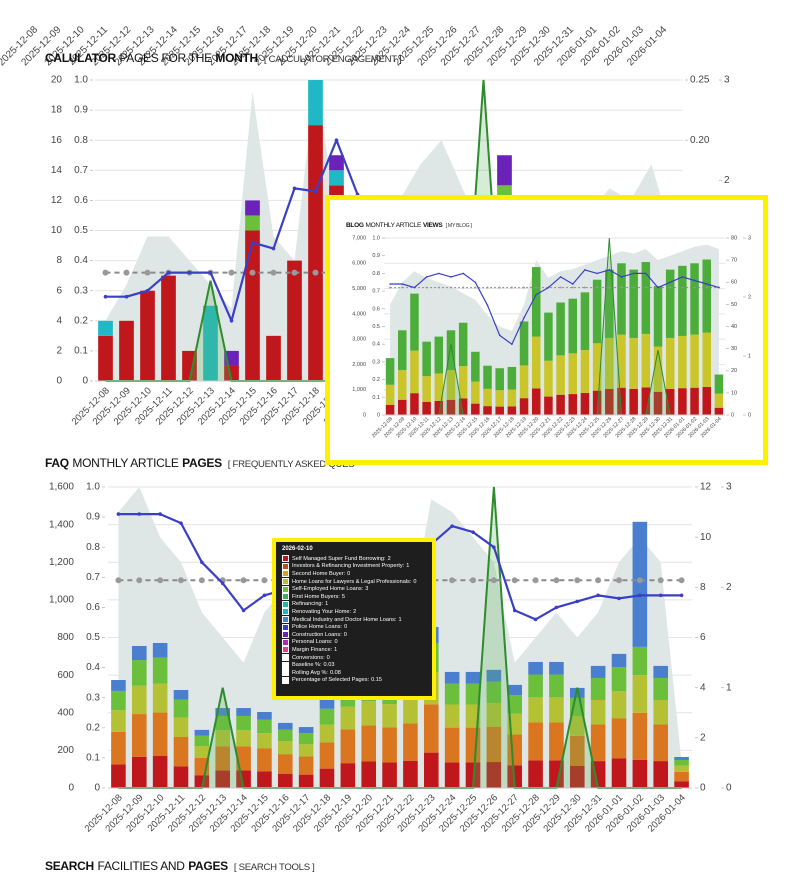 The width and height of the screenshot is (800, 872). I want to click on y-tick-label: 20, so click(57, 80).